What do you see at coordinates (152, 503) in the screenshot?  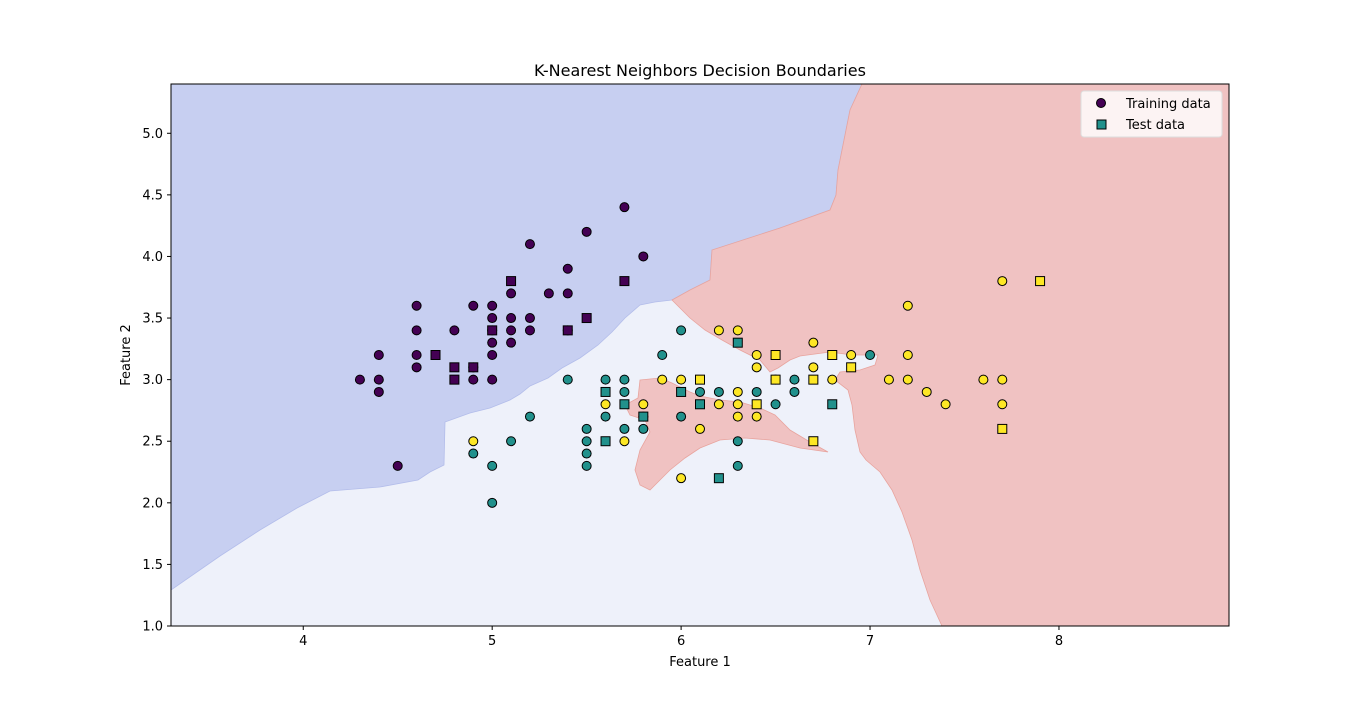 I see `y-tick-label: 2.0` at bounding box center [152, 503].